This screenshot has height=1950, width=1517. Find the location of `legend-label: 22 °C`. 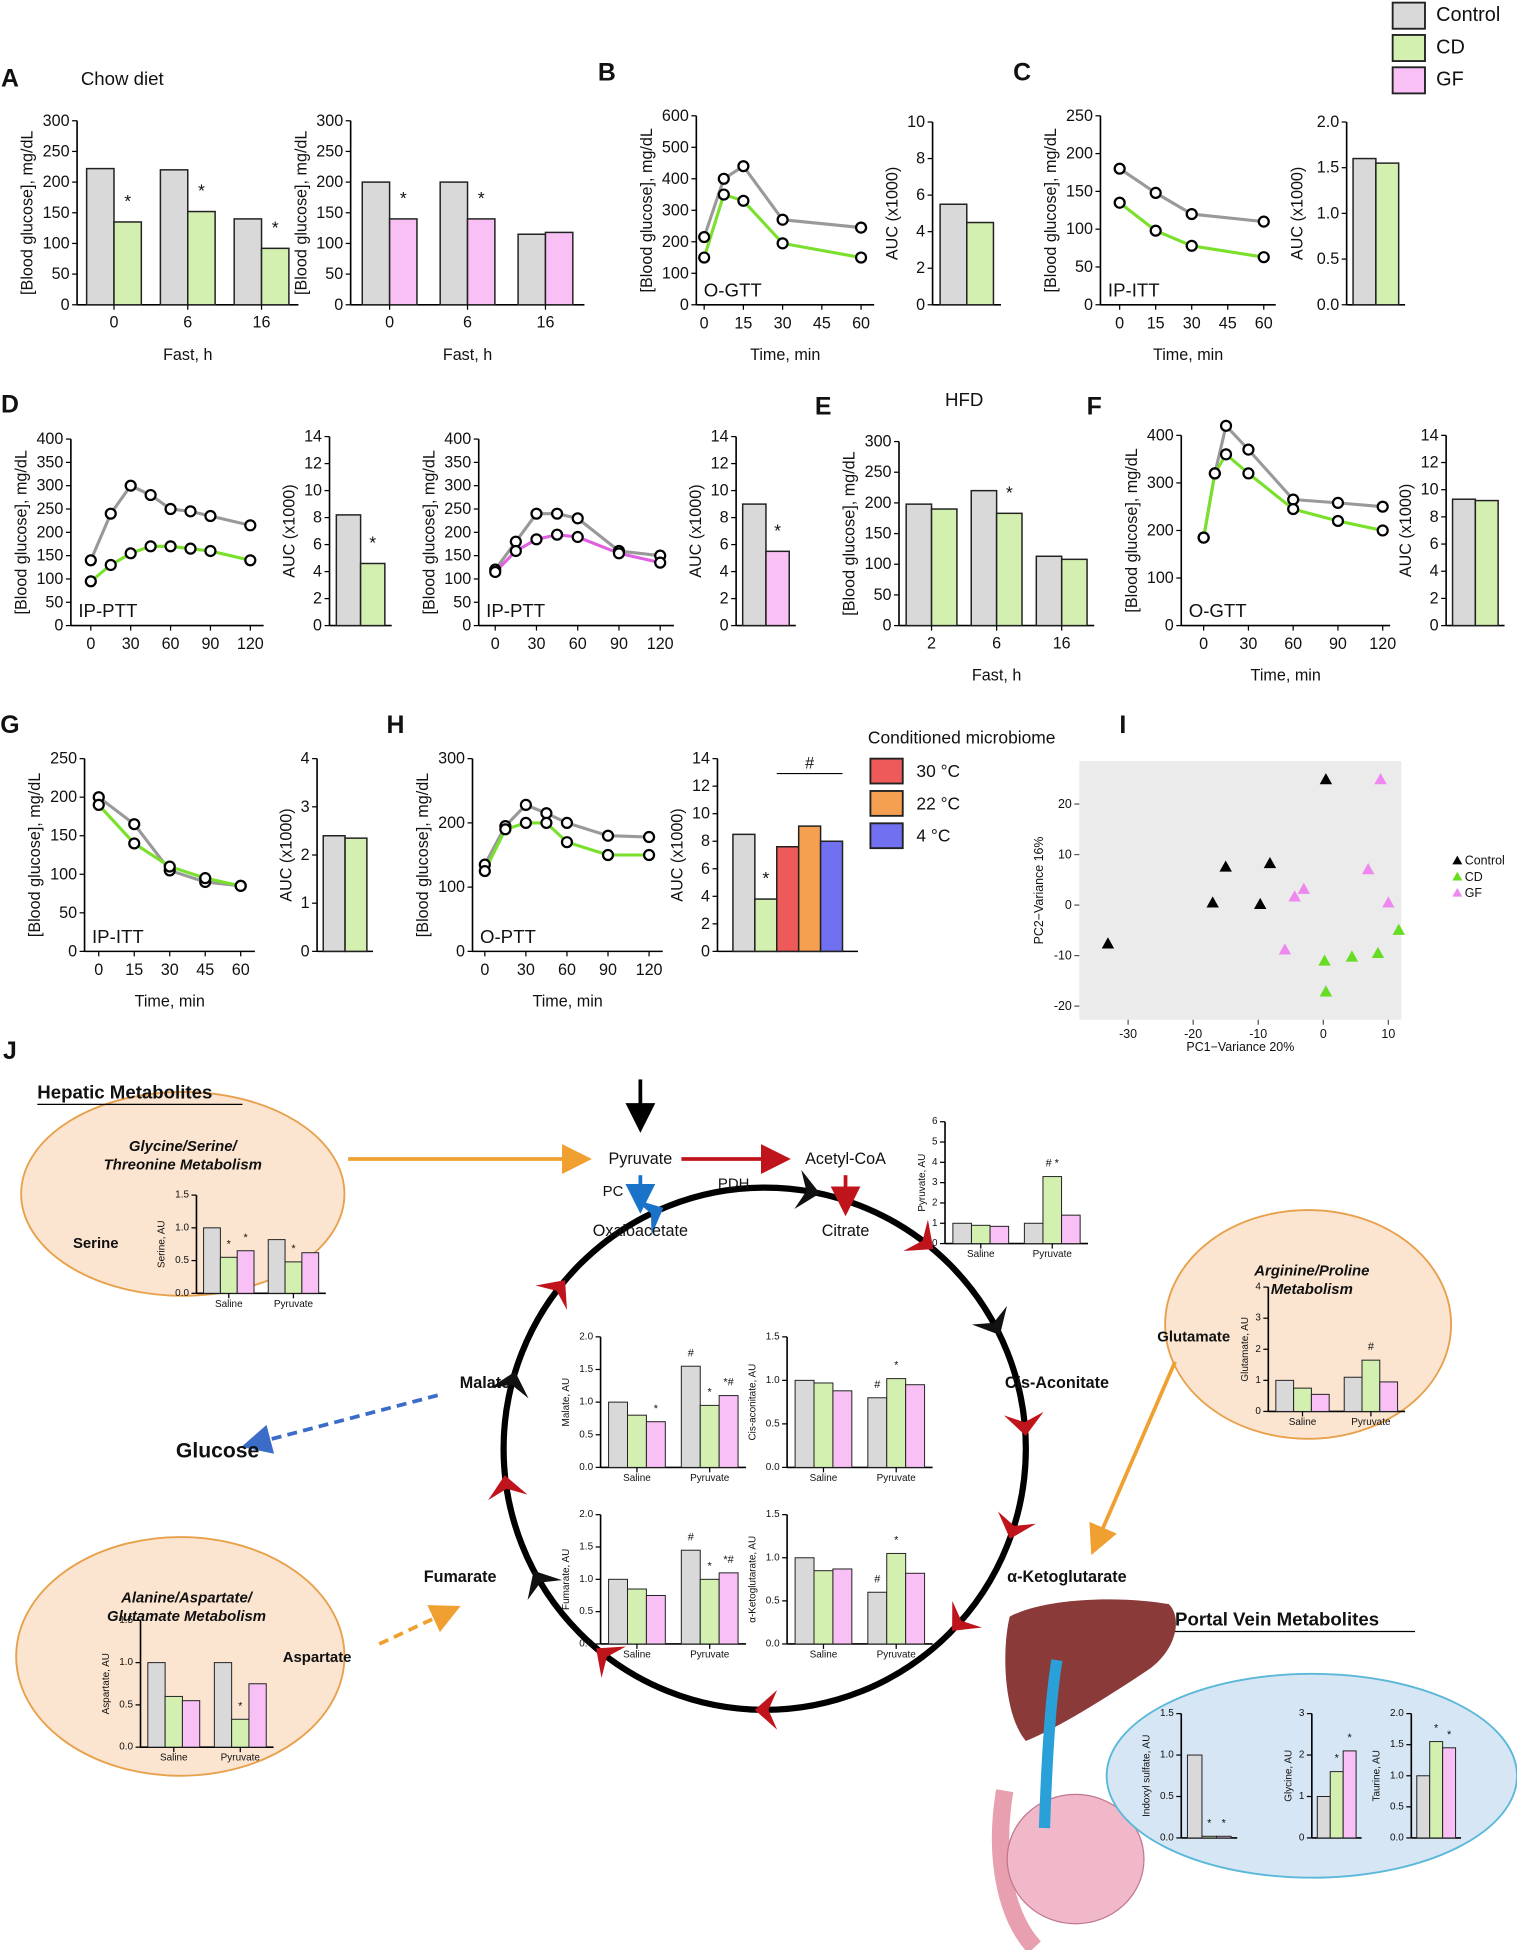

legend-label: 22 °C is located at coordinates (938, 803).